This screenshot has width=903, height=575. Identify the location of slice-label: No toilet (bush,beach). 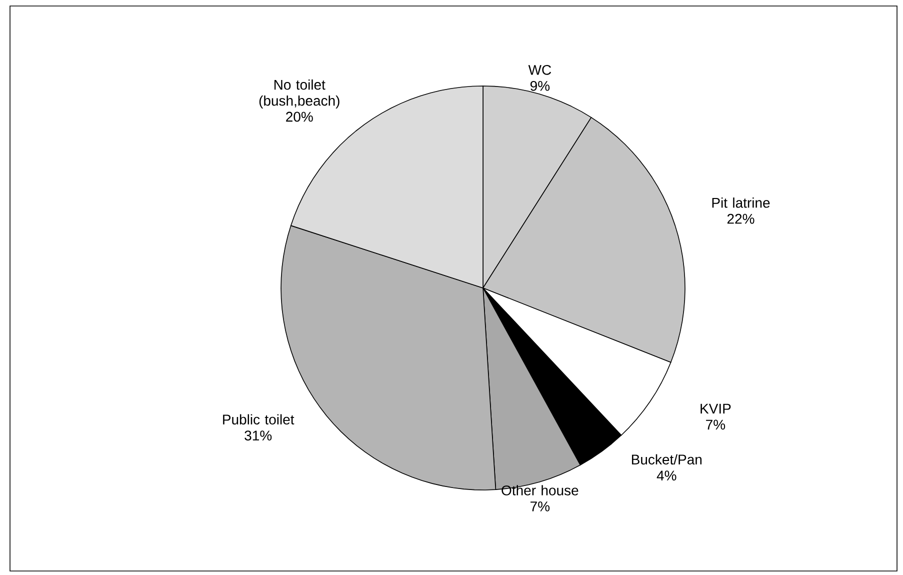
(299, 93).